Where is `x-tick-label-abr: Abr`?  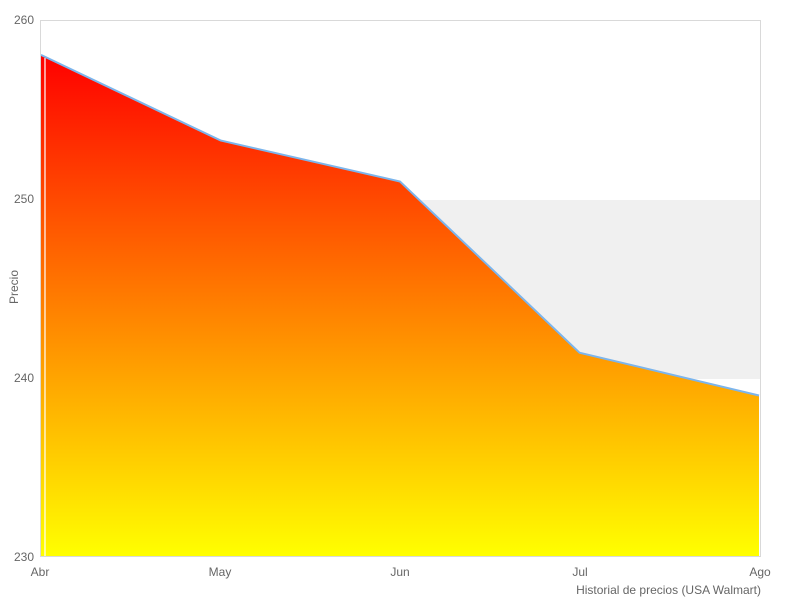
x-tick-label-abr: Abr is located at coordinates (40, 572).